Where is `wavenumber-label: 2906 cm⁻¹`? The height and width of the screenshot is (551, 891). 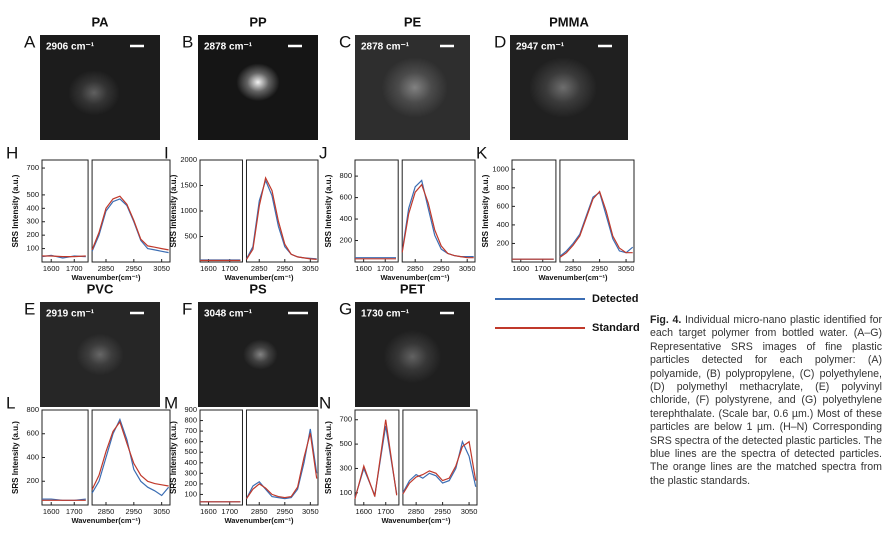 wavenumber-label: 2906 cm⁻¹ is located at coordinates (70, 47).